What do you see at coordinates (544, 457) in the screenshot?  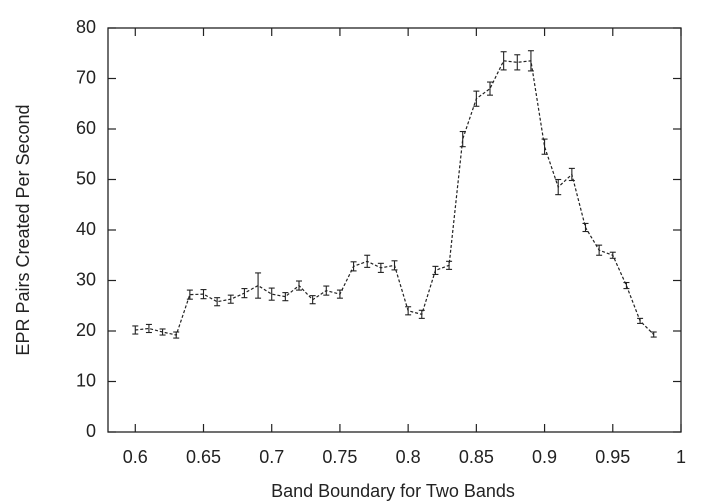 I see `x-tick-label: 0.9` at bounding box center [544, 457].